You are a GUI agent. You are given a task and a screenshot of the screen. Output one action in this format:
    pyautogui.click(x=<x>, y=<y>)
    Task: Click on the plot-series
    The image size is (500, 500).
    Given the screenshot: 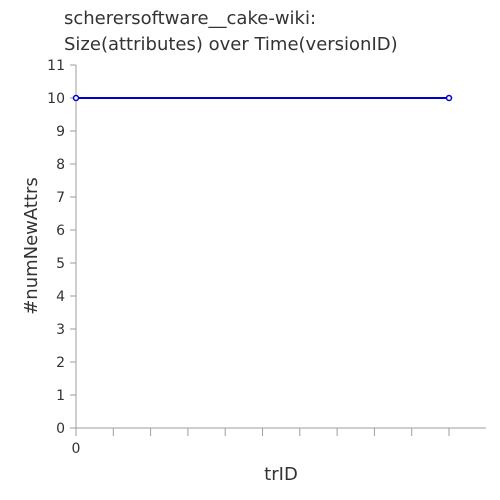 What is the action you would take?
    pyautogui.click(x=262, y=98)
    